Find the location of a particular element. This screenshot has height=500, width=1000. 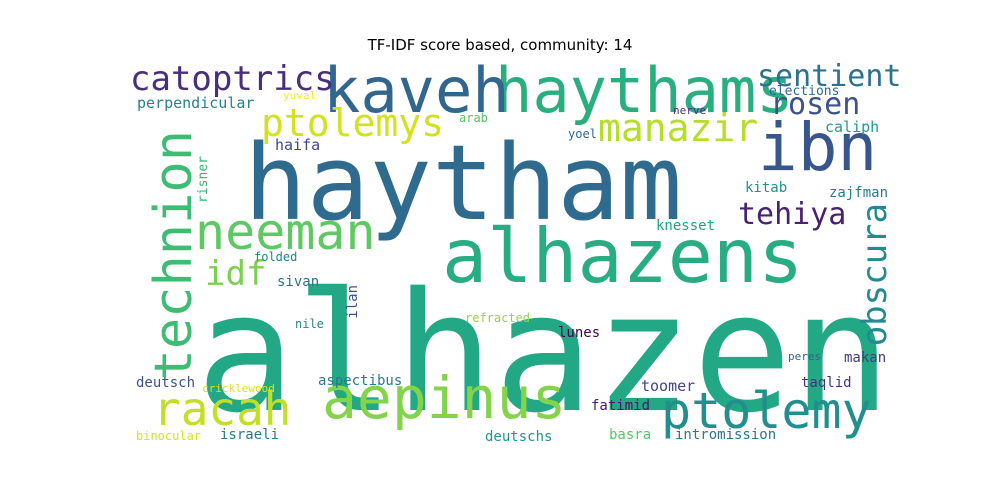

word-idf: idf is located at coordinates (236, 274).